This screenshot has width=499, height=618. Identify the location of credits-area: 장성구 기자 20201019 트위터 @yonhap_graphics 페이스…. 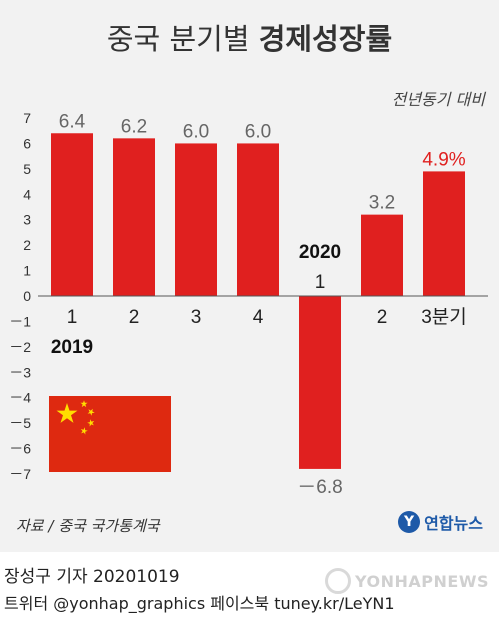
(249, 585).